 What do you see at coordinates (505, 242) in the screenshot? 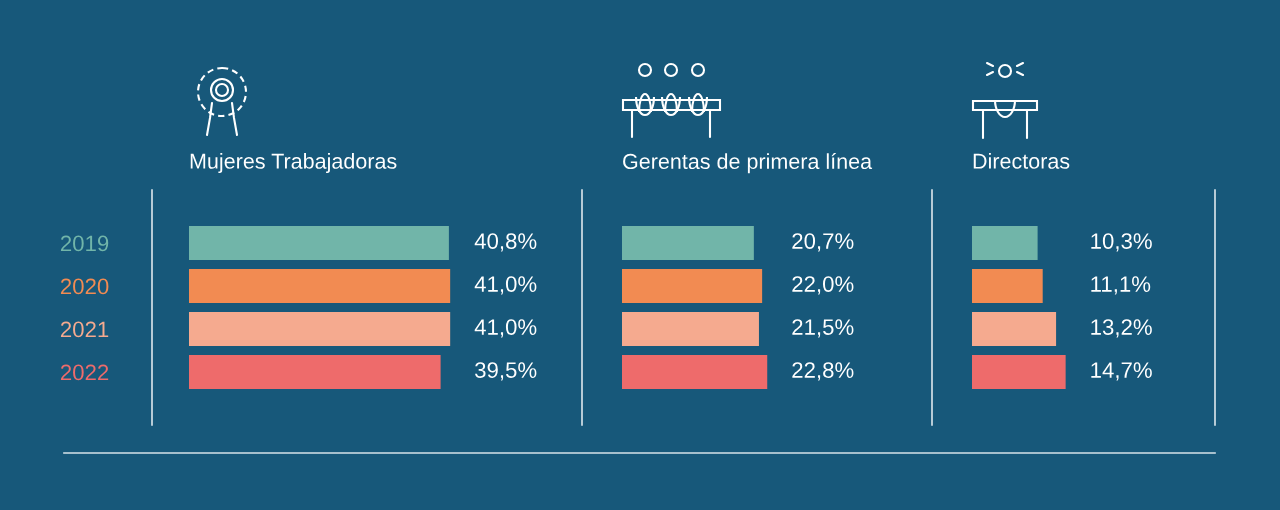
I see `data-label: 40,8%` at bounding box center [505, 242].